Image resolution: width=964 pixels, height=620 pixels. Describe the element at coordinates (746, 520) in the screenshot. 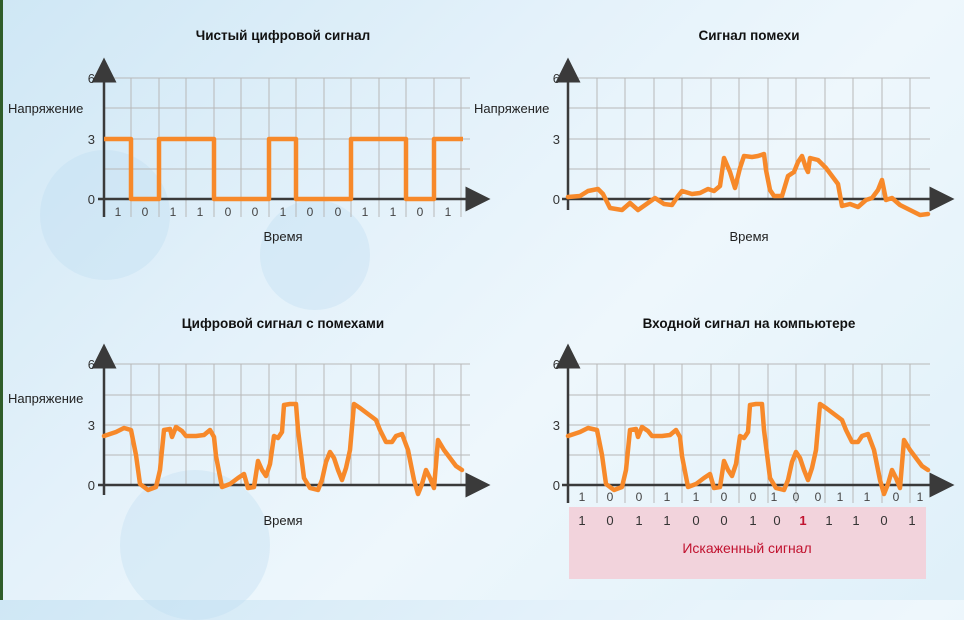

I see `decoded-bit-labels: 1 0 1 1 0 0 1 0 1 1 1 0 1` at that location.